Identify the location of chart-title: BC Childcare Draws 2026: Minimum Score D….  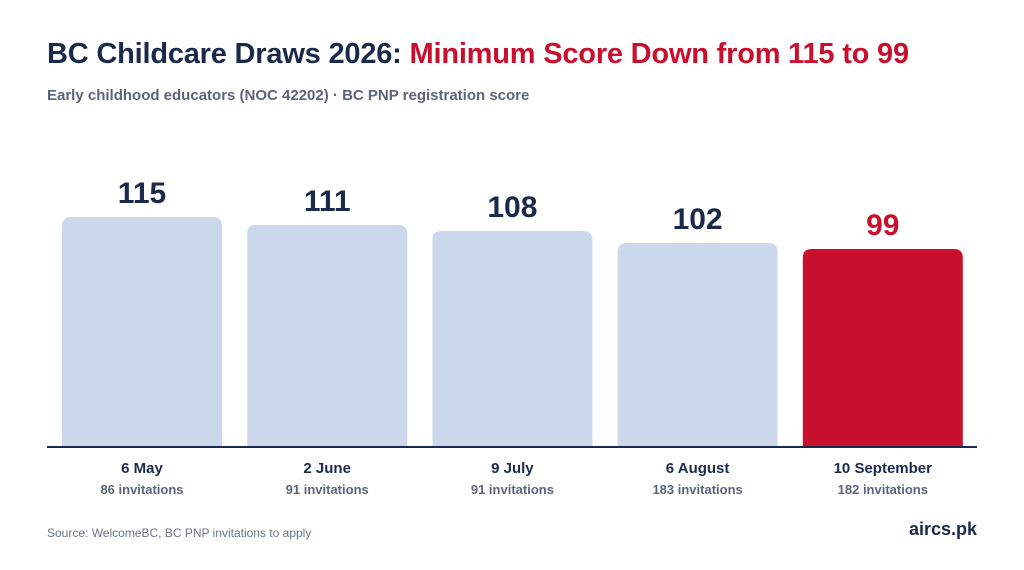
(478, 54).